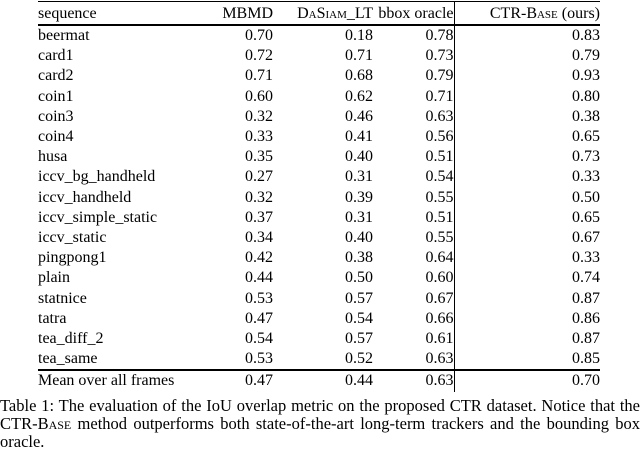  Describe the element at coordinates (526, 238) in the screenshot. I see `value-cell: 0.67` at that location.